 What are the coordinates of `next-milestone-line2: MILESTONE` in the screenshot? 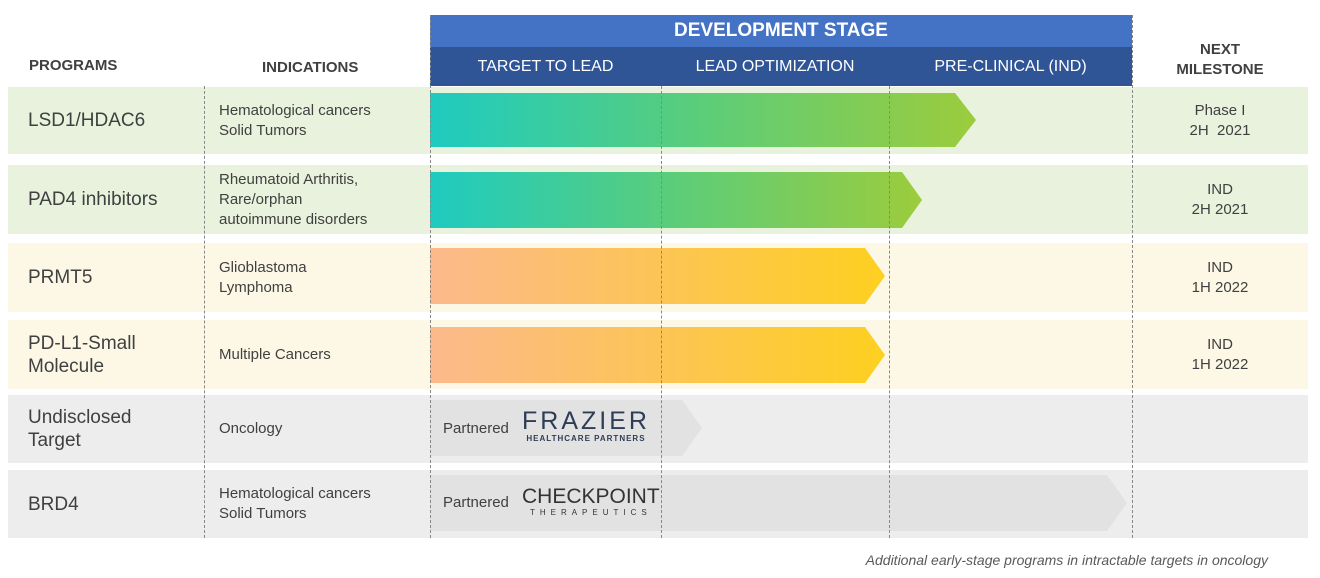 It's located at (1220, 69).